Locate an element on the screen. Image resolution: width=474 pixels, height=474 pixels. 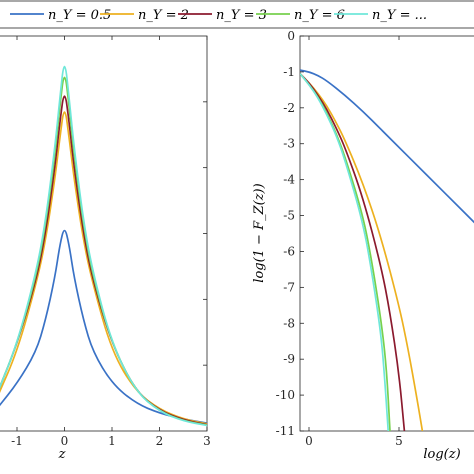
left-x-tick-label: 0 is located at coordinates (65, 441).